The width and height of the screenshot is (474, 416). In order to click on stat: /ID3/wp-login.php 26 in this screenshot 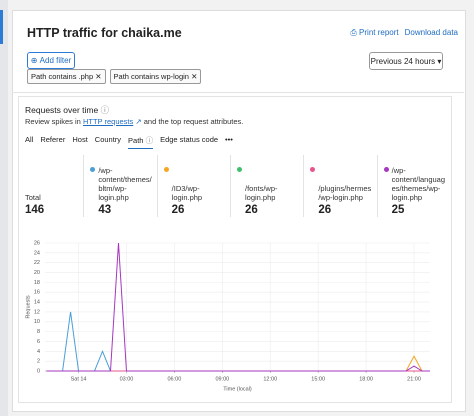, I will do `click(193, 186)`.